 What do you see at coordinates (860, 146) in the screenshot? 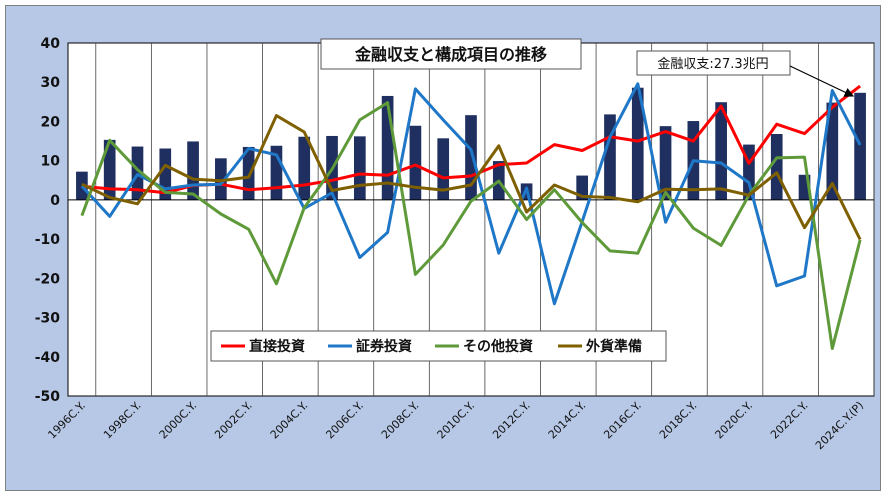
I see `bar-2024` at bounding box center [860, 146].